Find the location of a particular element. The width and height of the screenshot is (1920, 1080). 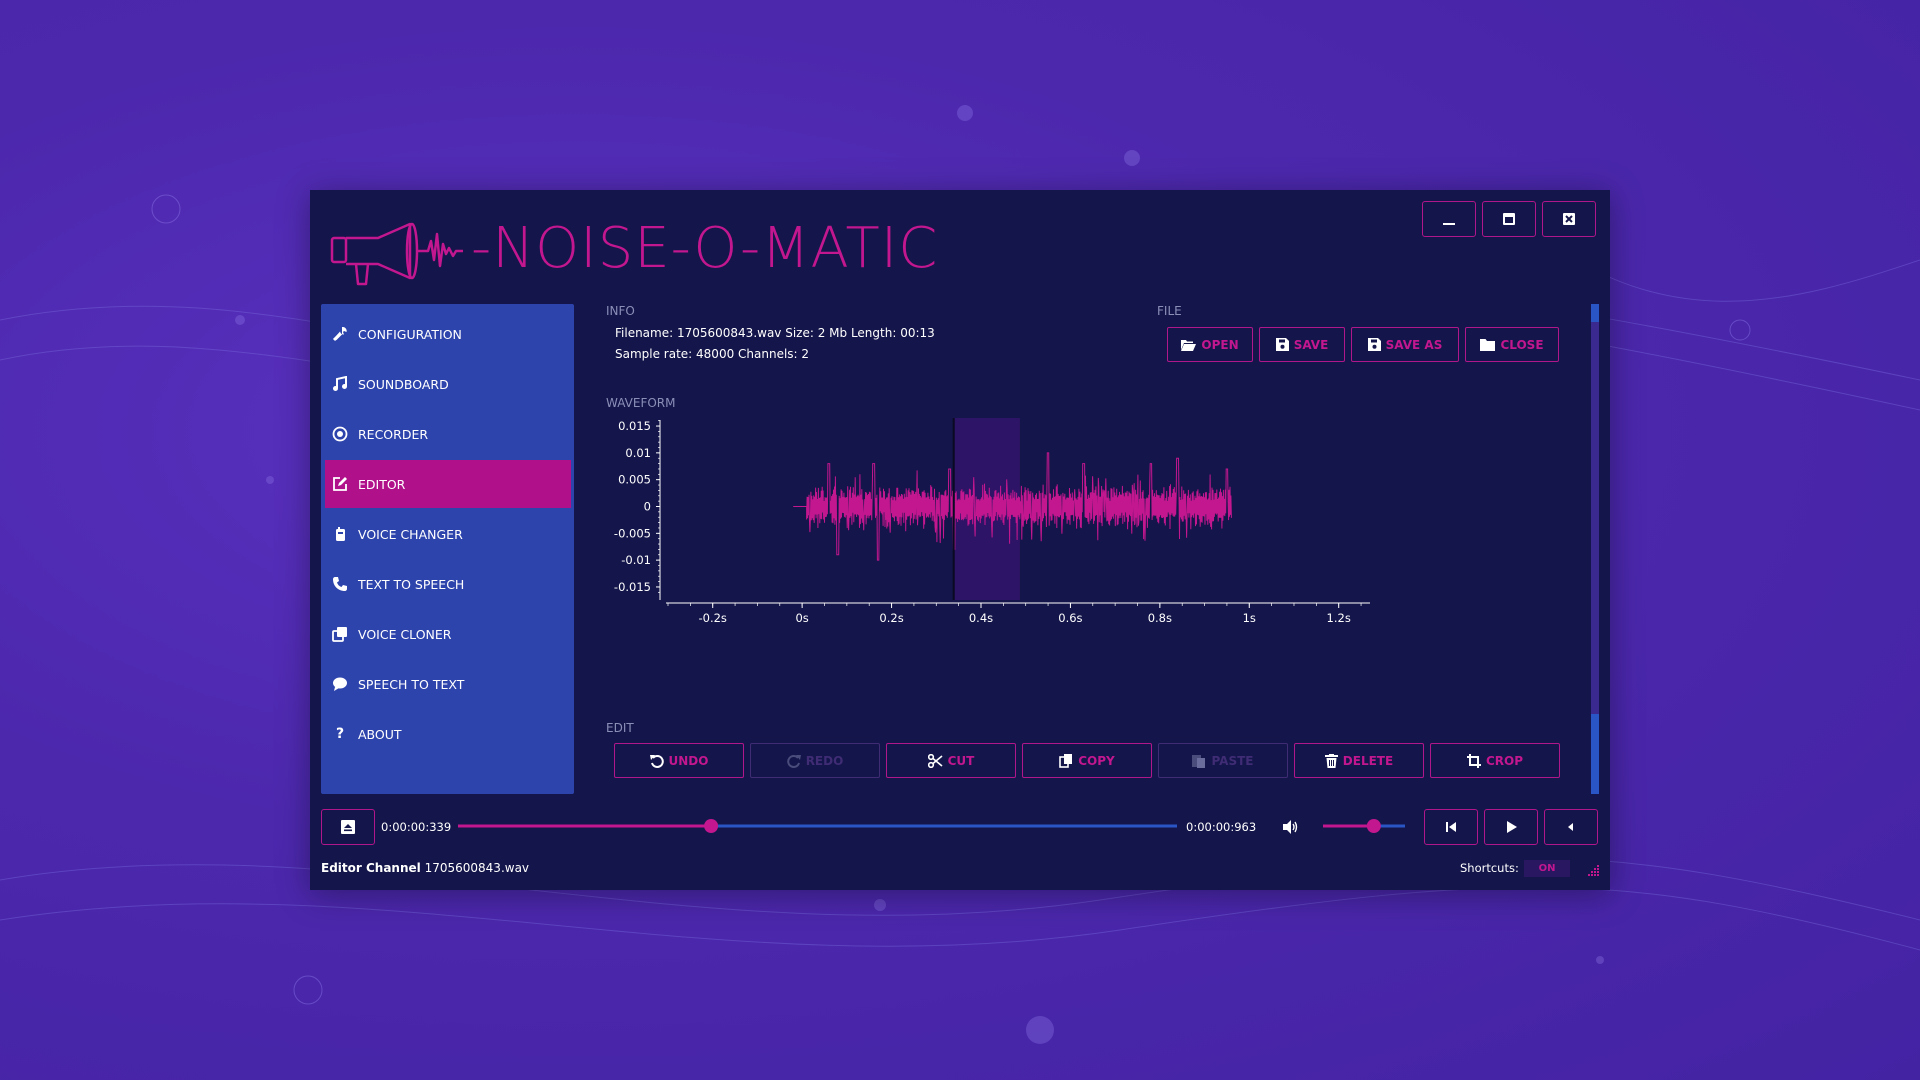

reverse-button is located at coordinates (1571, 827).